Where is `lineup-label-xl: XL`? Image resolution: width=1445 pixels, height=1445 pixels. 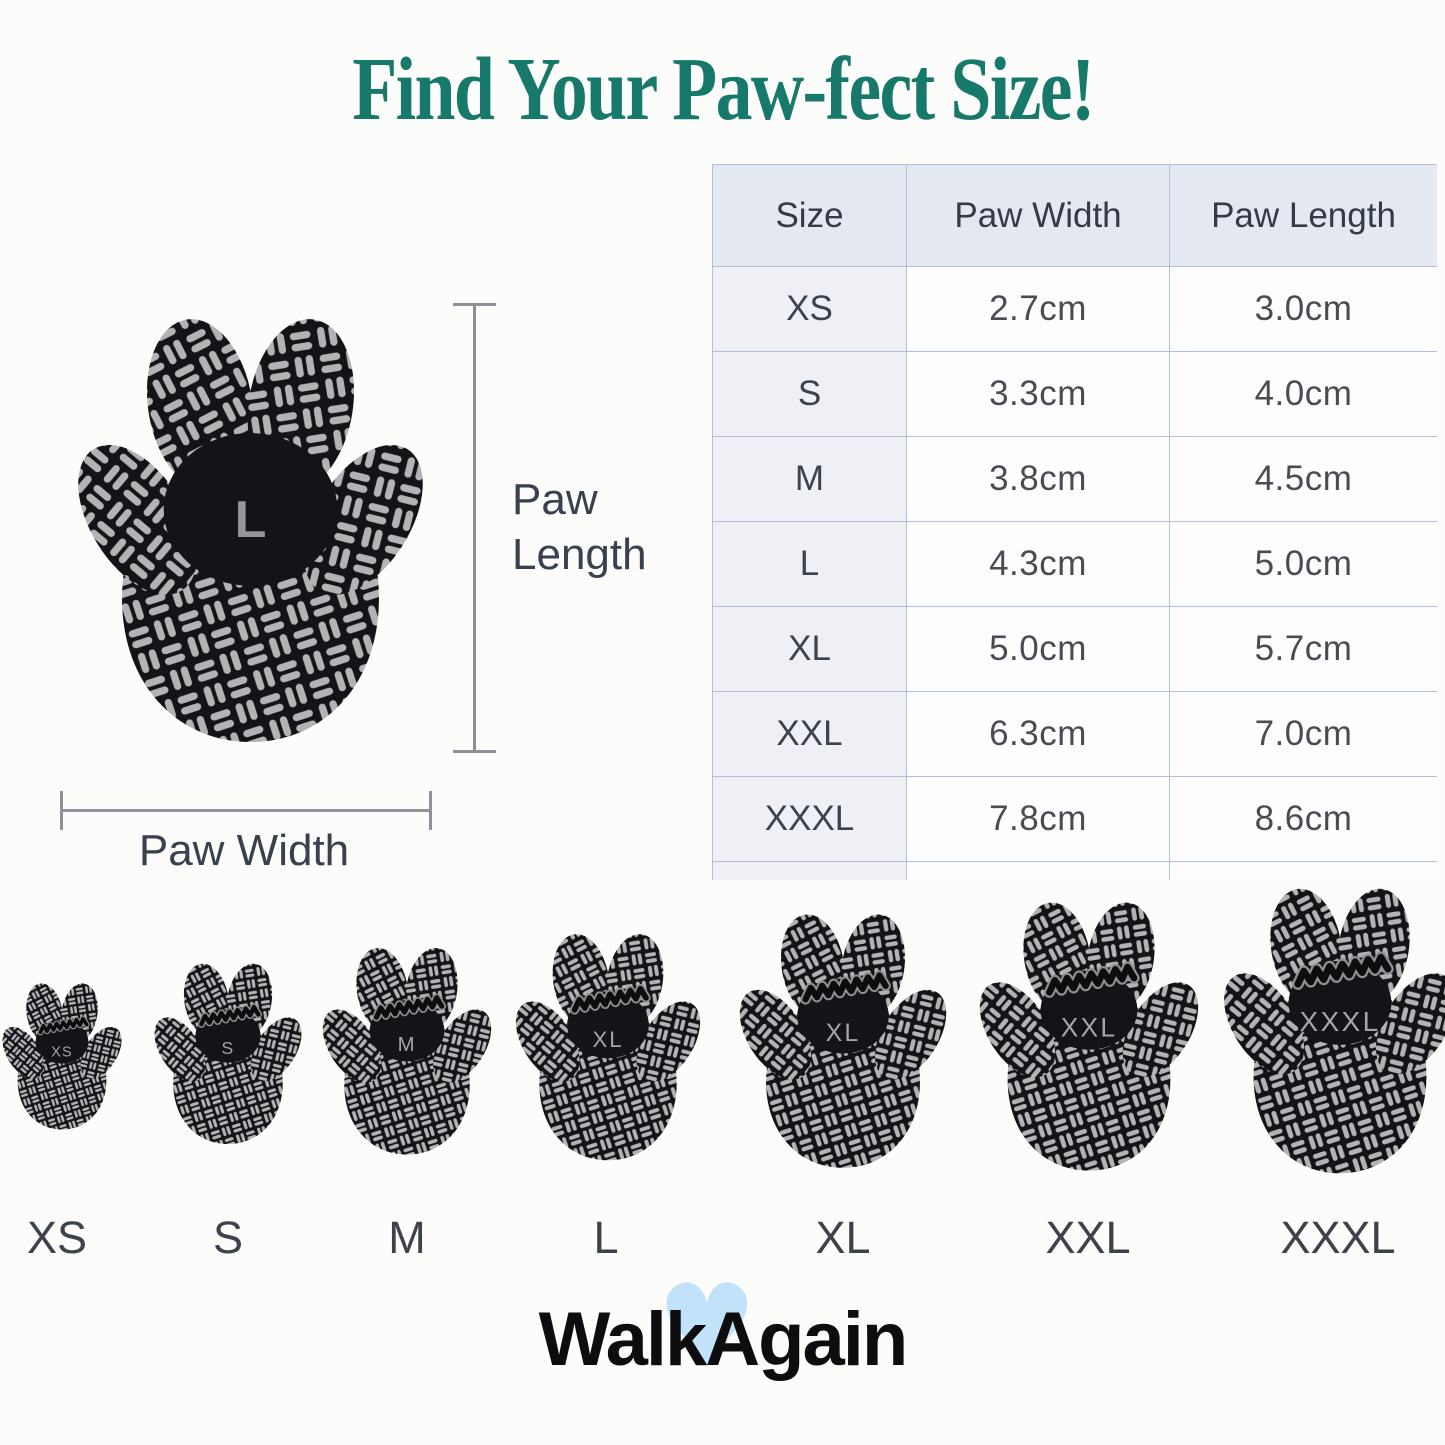
lineup-label-xl: XL is located at coordinates (843, 1237).